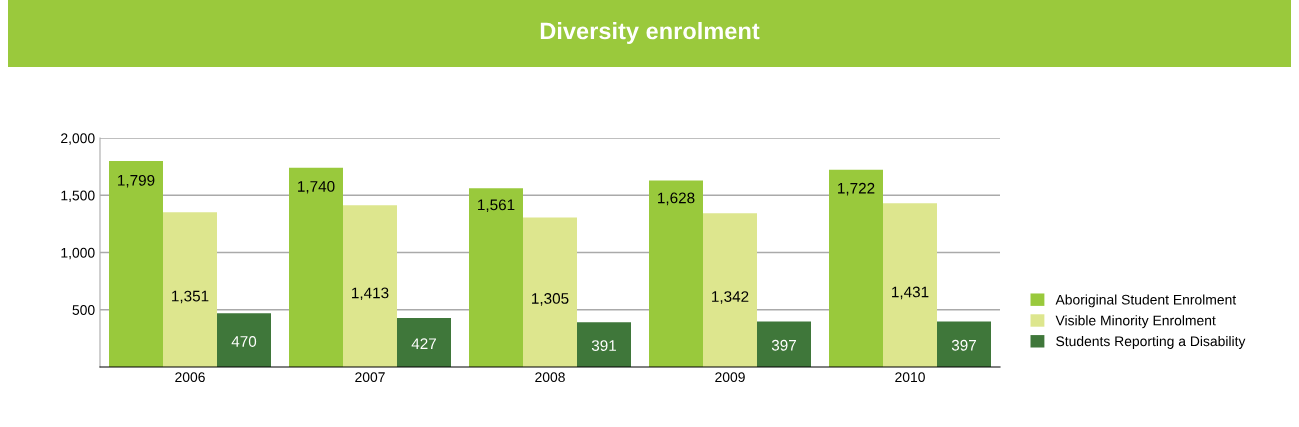 This screenshot has height=427, width=1299. I want to click on y-tick-label: 1,000, so click(78, 253).